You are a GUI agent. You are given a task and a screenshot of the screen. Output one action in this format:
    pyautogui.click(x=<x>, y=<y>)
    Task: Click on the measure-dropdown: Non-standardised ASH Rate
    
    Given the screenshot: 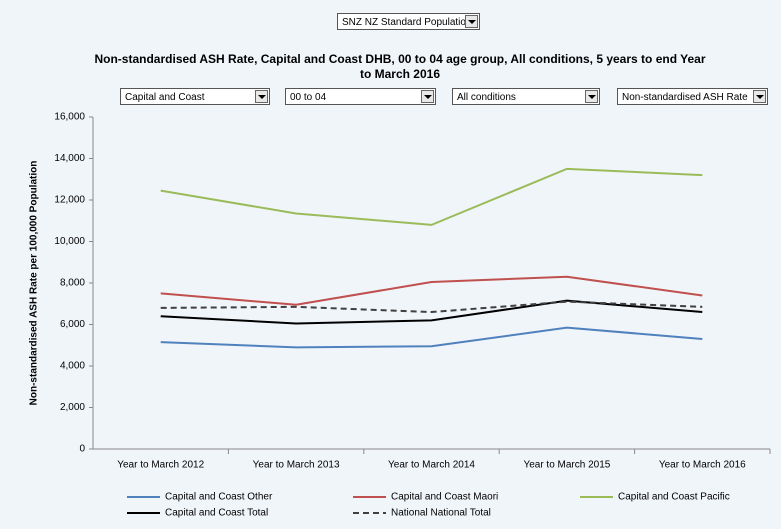 What is the action you would take?
    pyautogui.click(x=692, y=96)
    